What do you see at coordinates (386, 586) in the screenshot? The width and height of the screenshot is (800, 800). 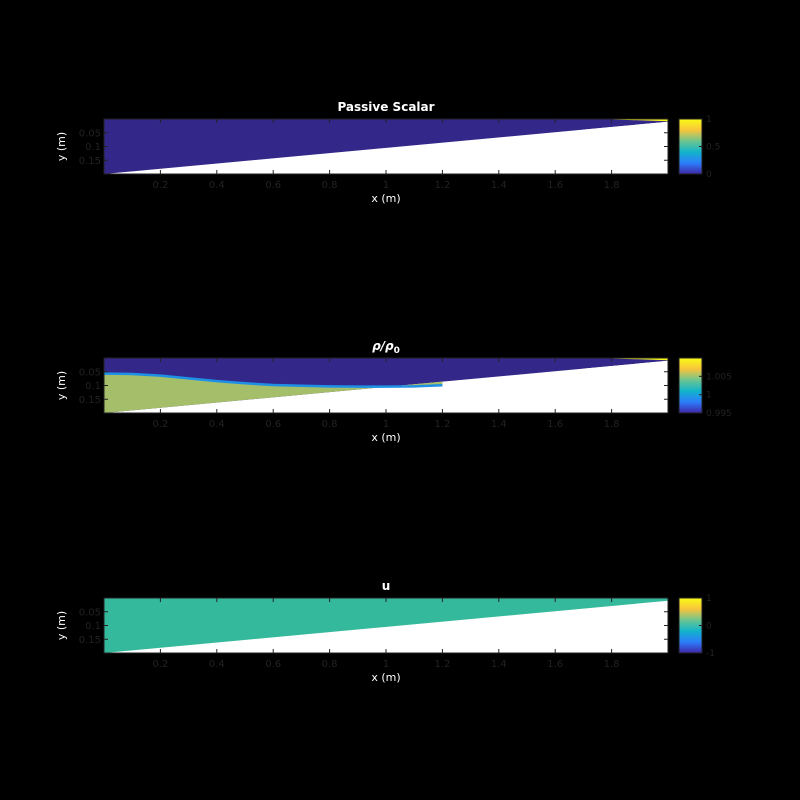 I see `chart-title: u` at bounding box center [386, 586].